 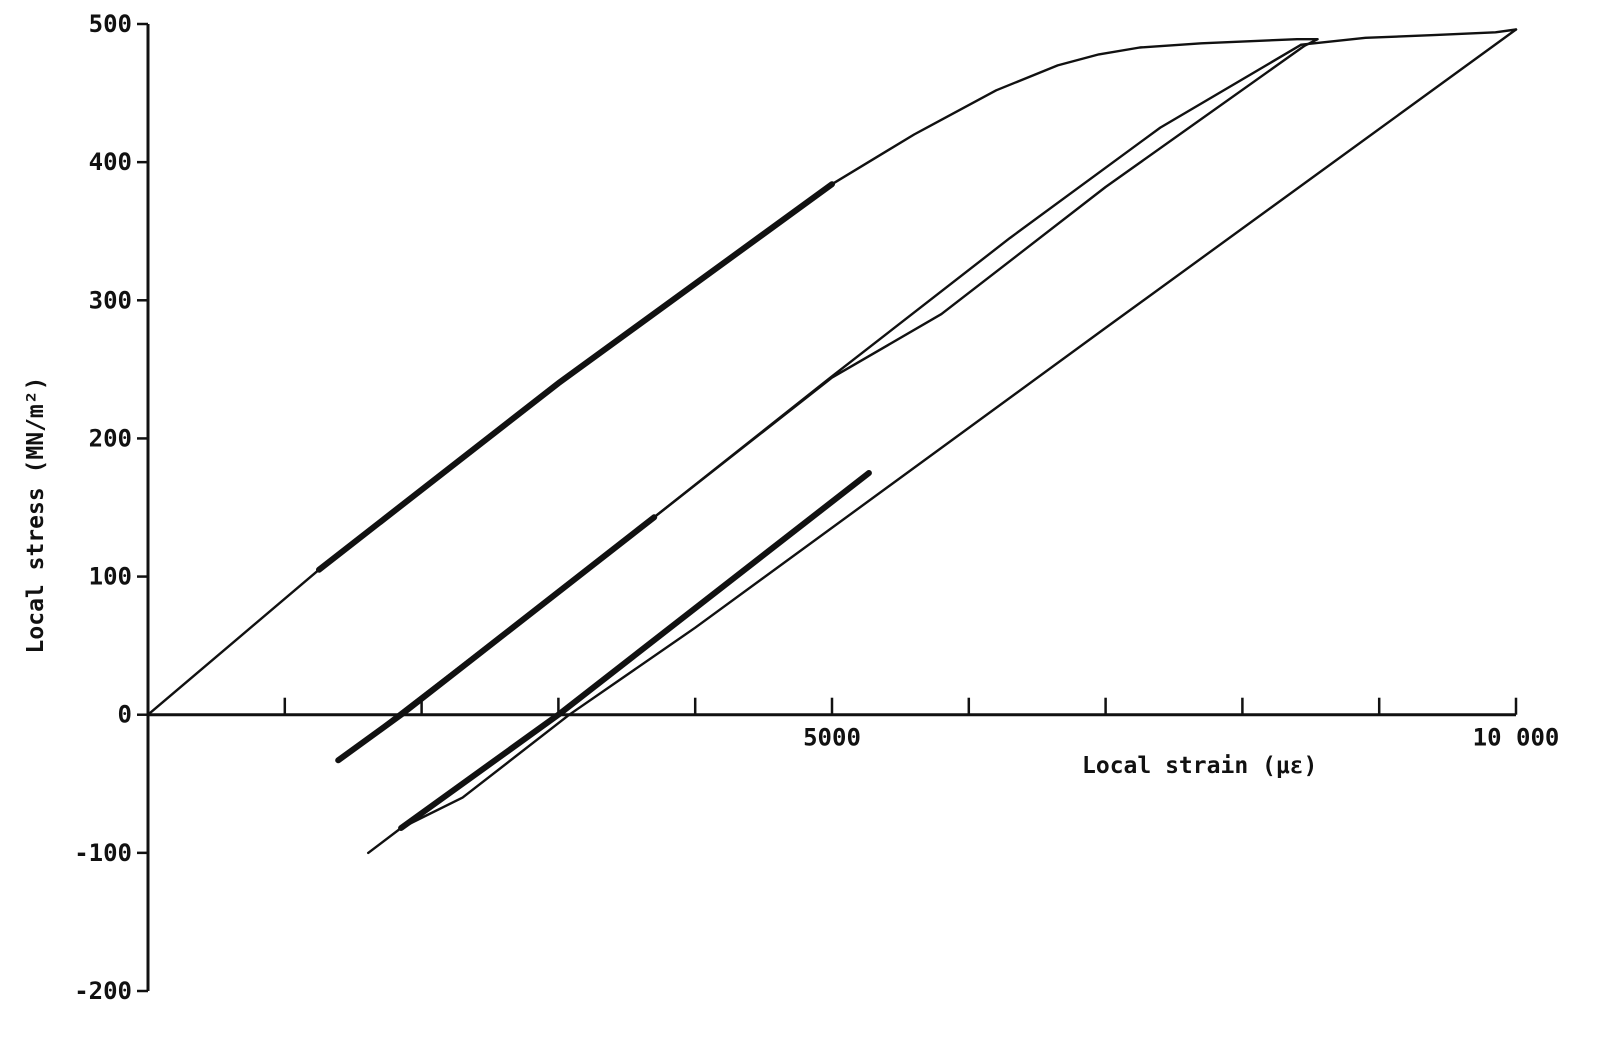 I want to click on y-axis-title: Local stress (MN/m²), so click(x=36, y=515).